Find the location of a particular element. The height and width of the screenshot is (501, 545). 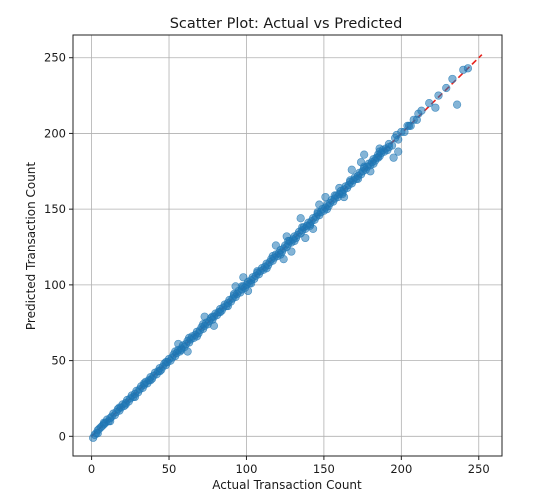

x-tick-label: 0 is located at coordinates (91, 469).